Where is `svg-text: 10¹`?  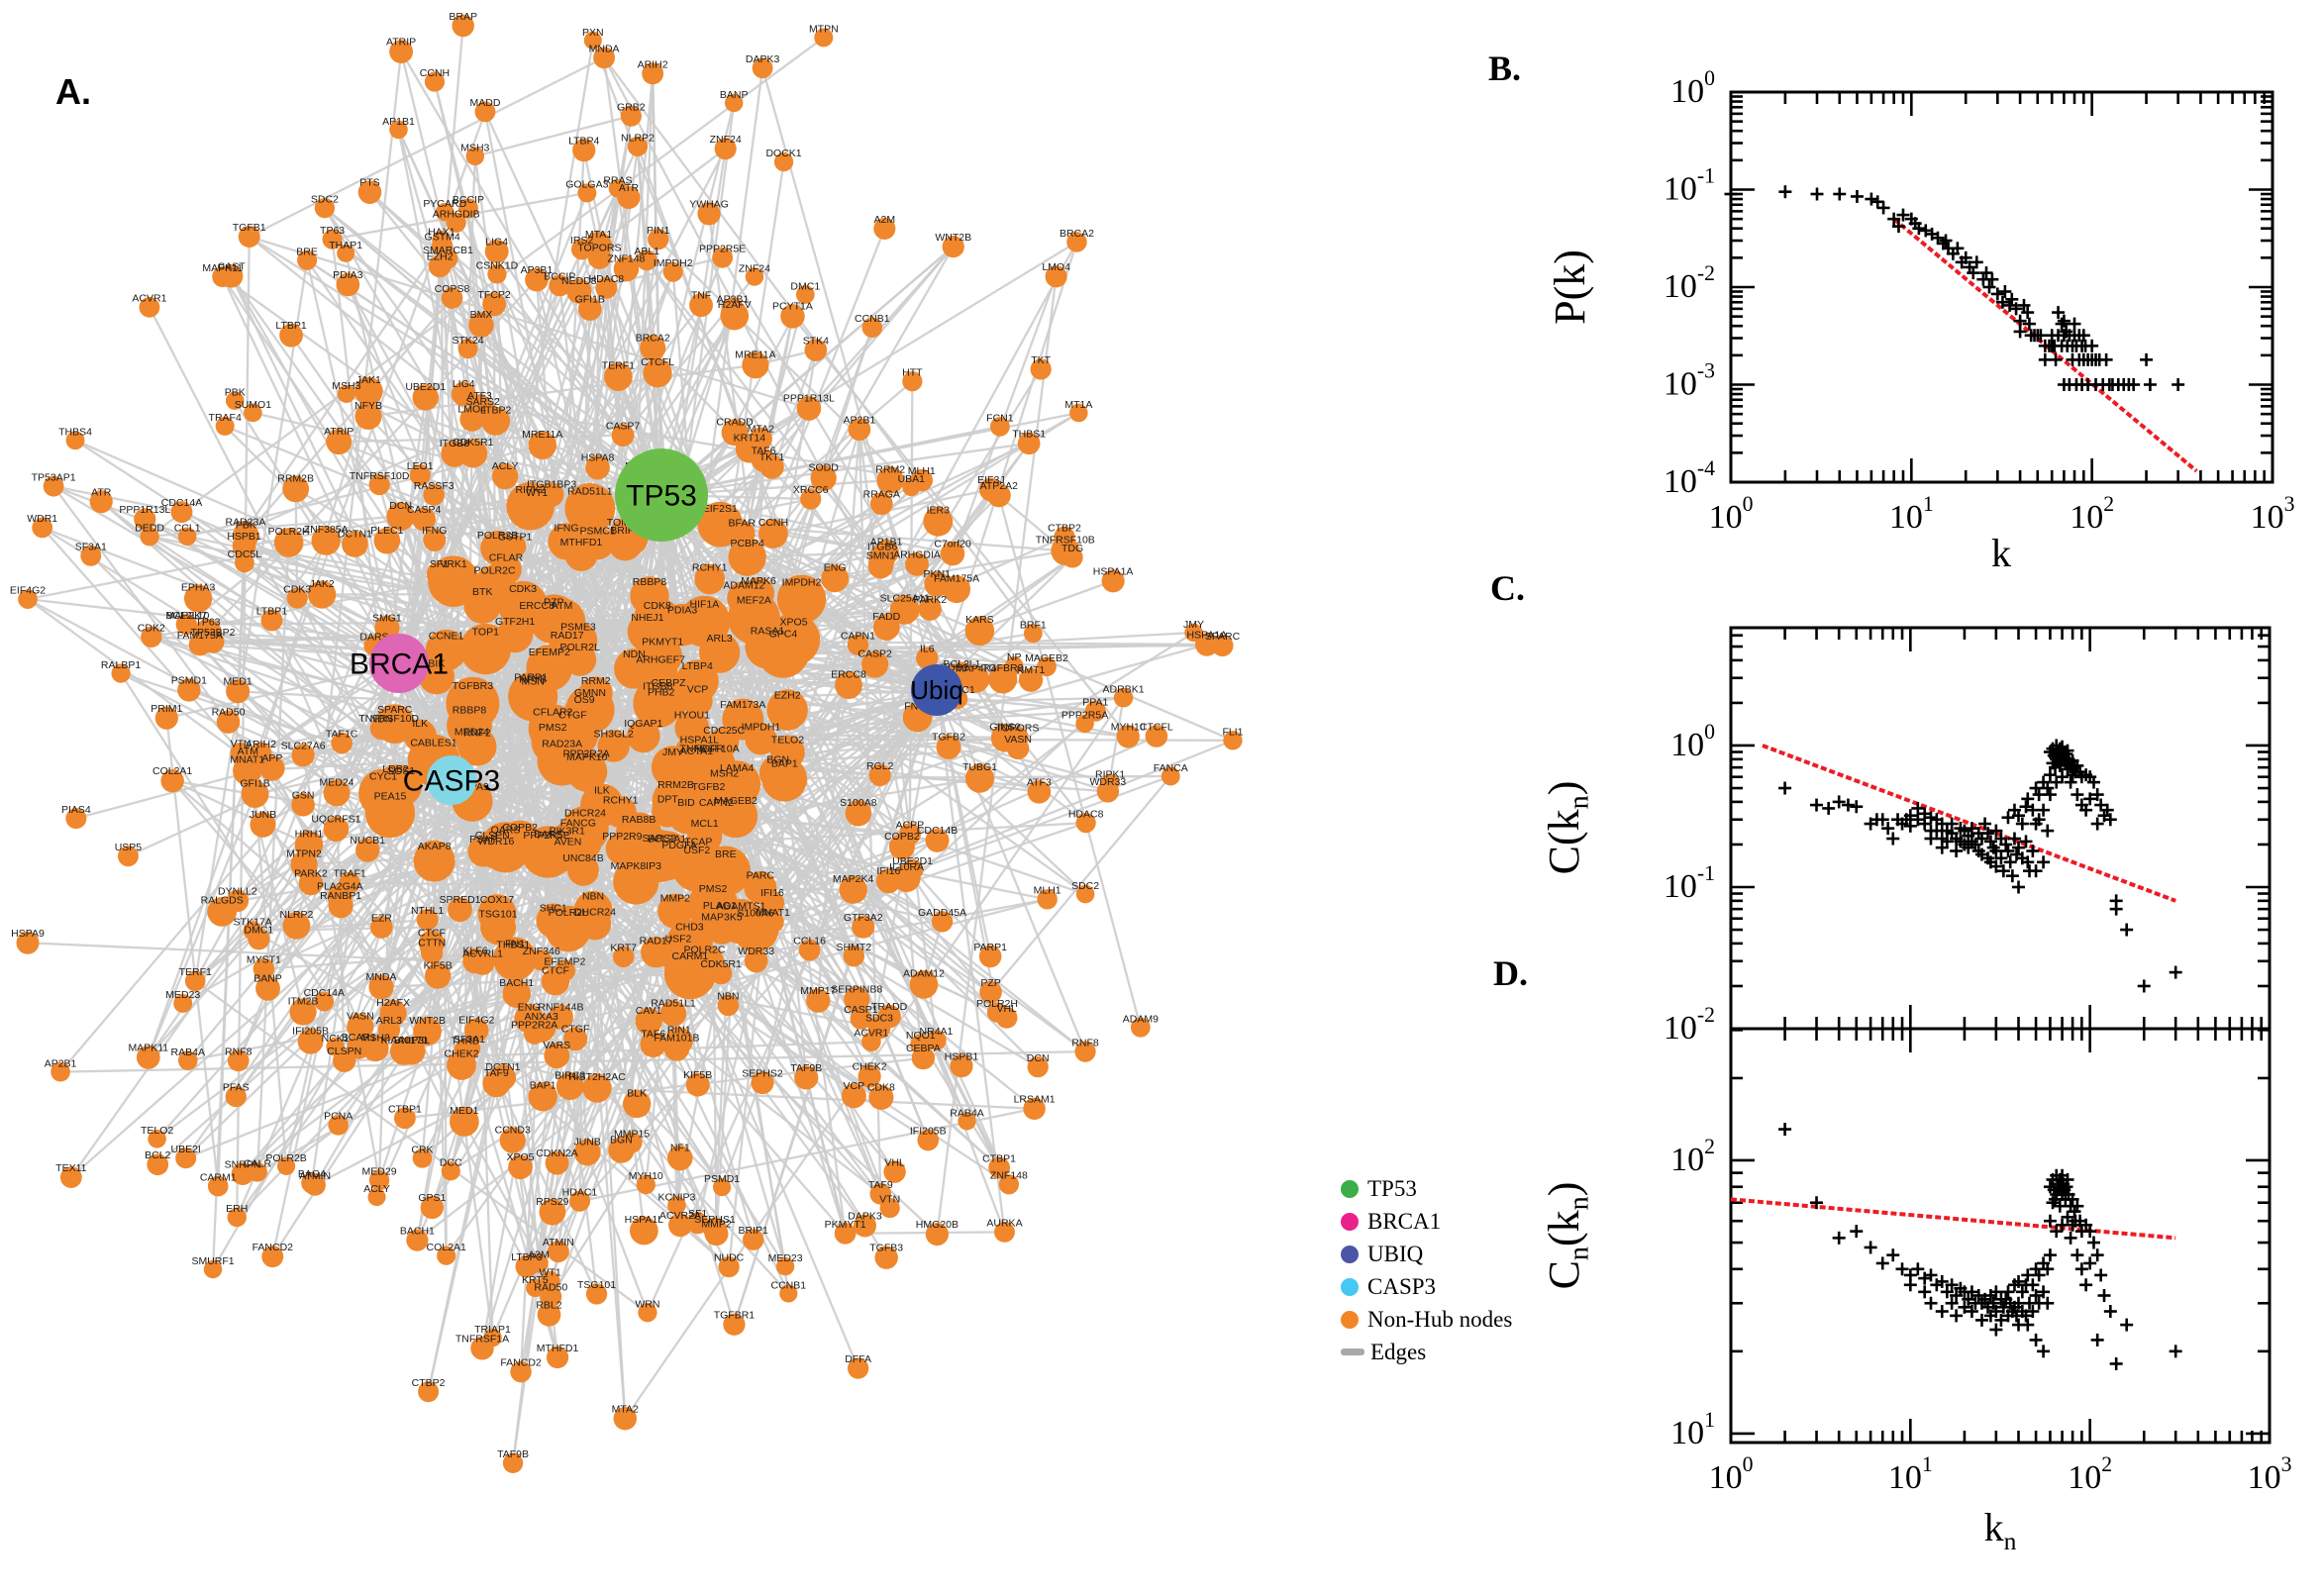 svg-text: 10¹ is located at coordinates (1911, 514).